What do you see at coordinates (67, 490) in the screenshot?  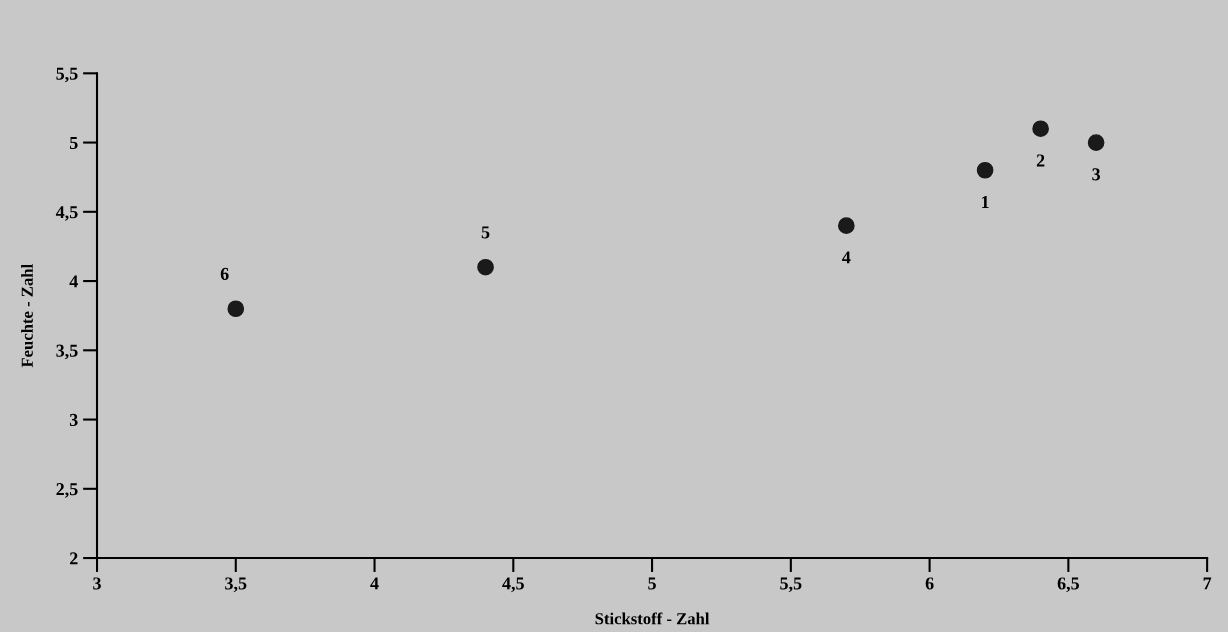 I see `y-tick-label: 2,5` at bounding box center [67, 490].